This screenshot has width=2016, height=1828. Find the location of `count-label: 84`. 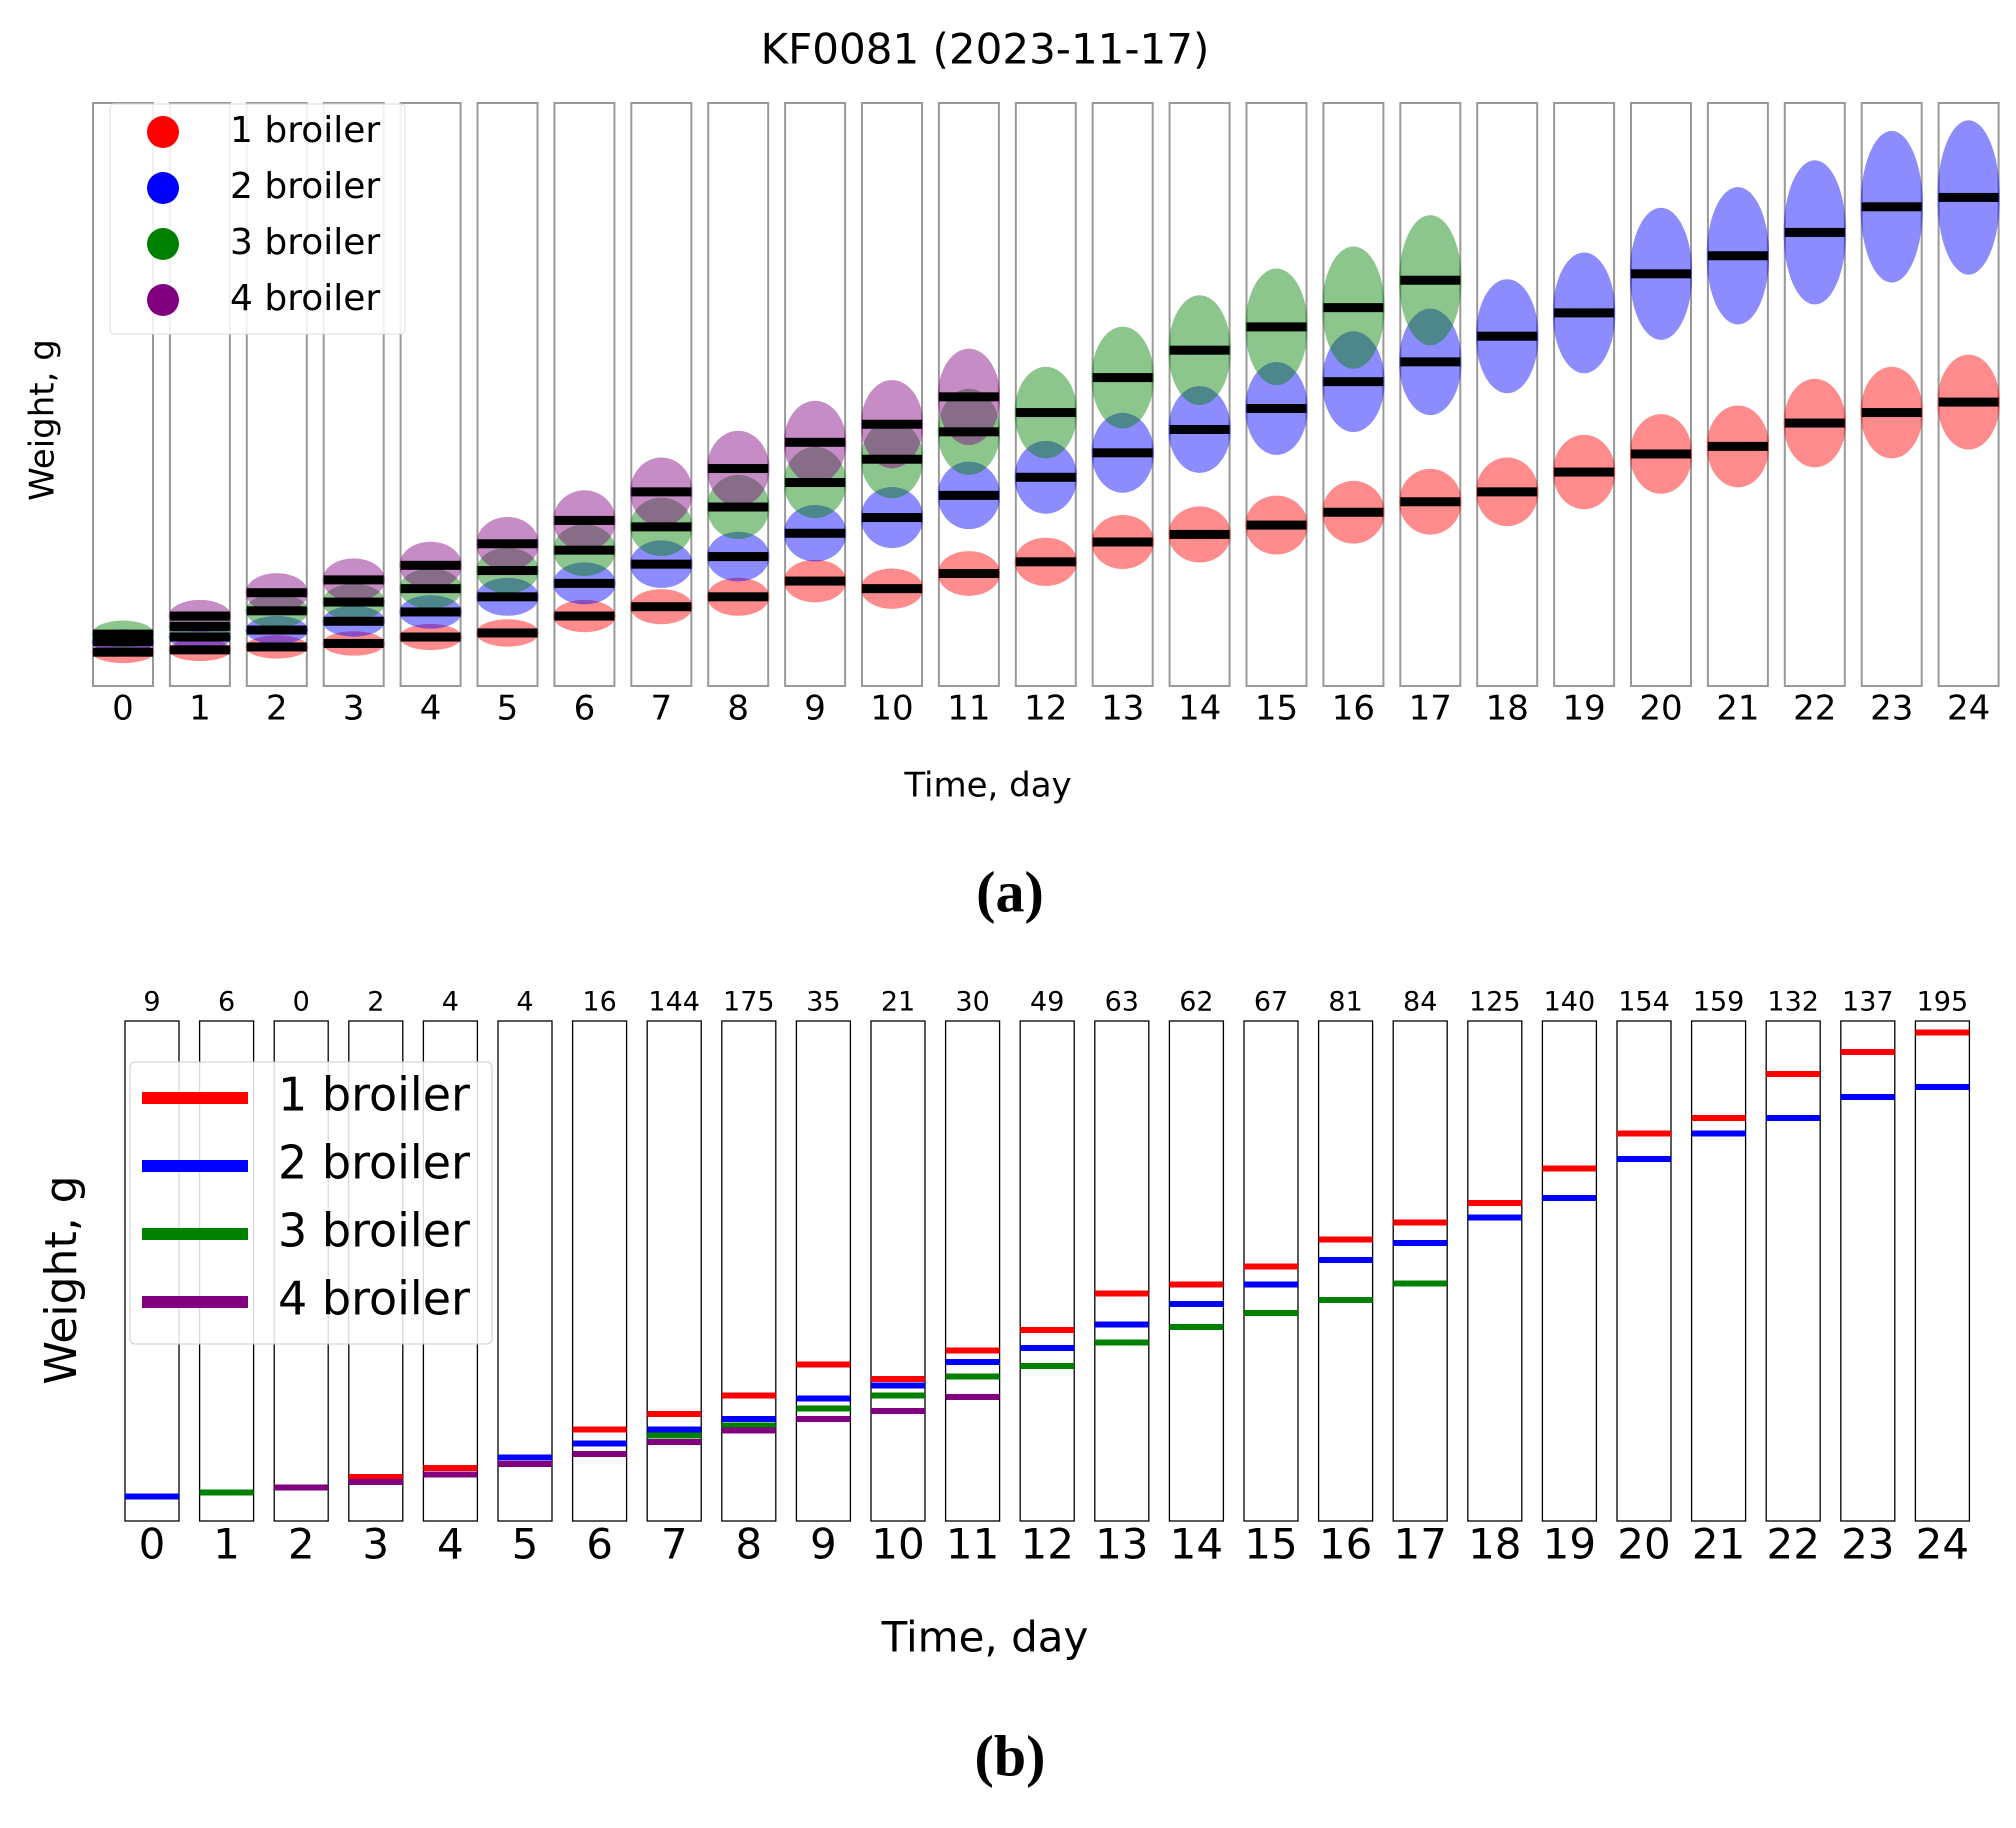

count-label: 84 is located at coordinates (1420, 1002).